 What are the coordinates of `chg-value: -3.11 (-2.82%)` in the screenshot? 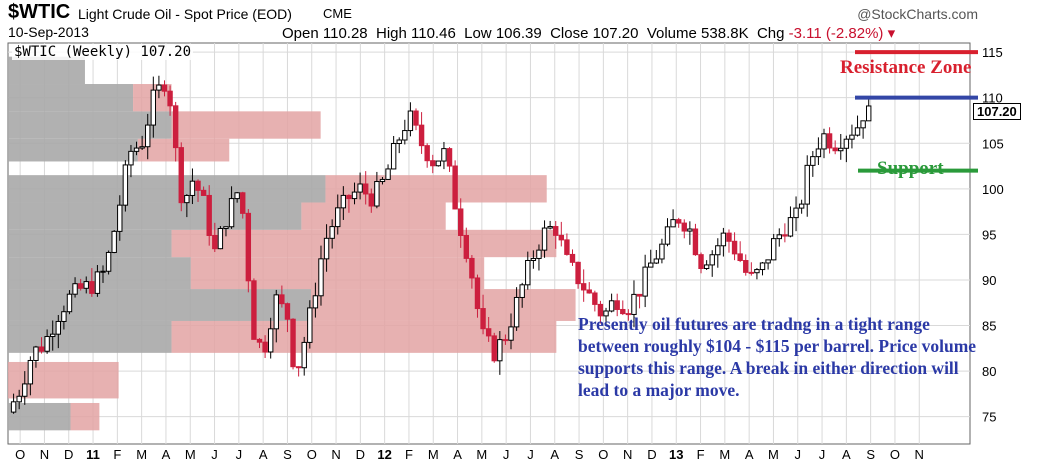 It's located at (836, 33).